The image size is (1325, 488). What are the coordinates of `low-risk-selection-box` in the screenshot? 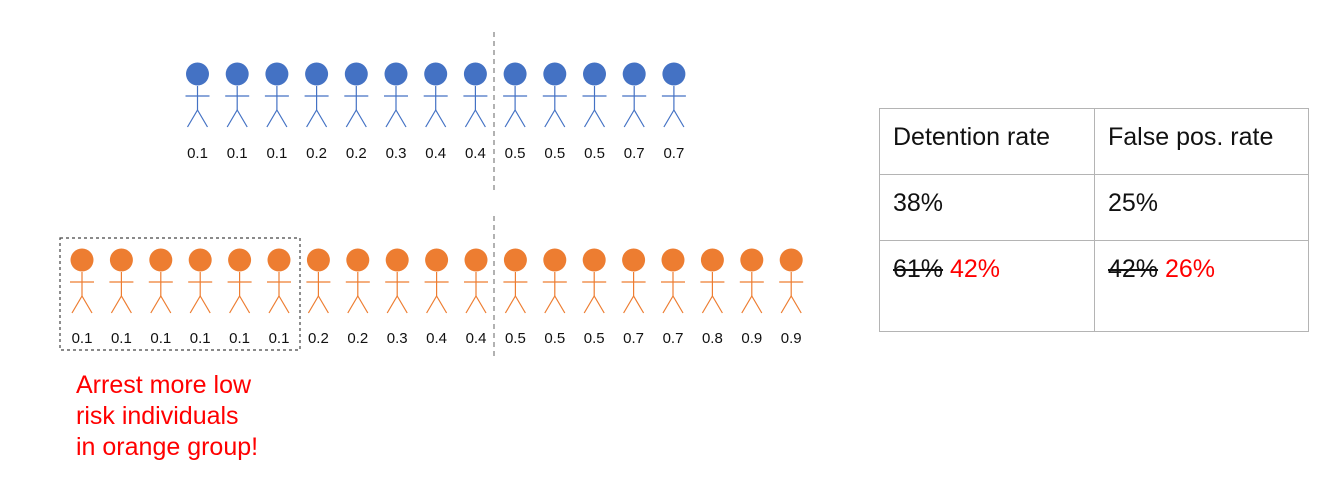 It's located at (180, 294).